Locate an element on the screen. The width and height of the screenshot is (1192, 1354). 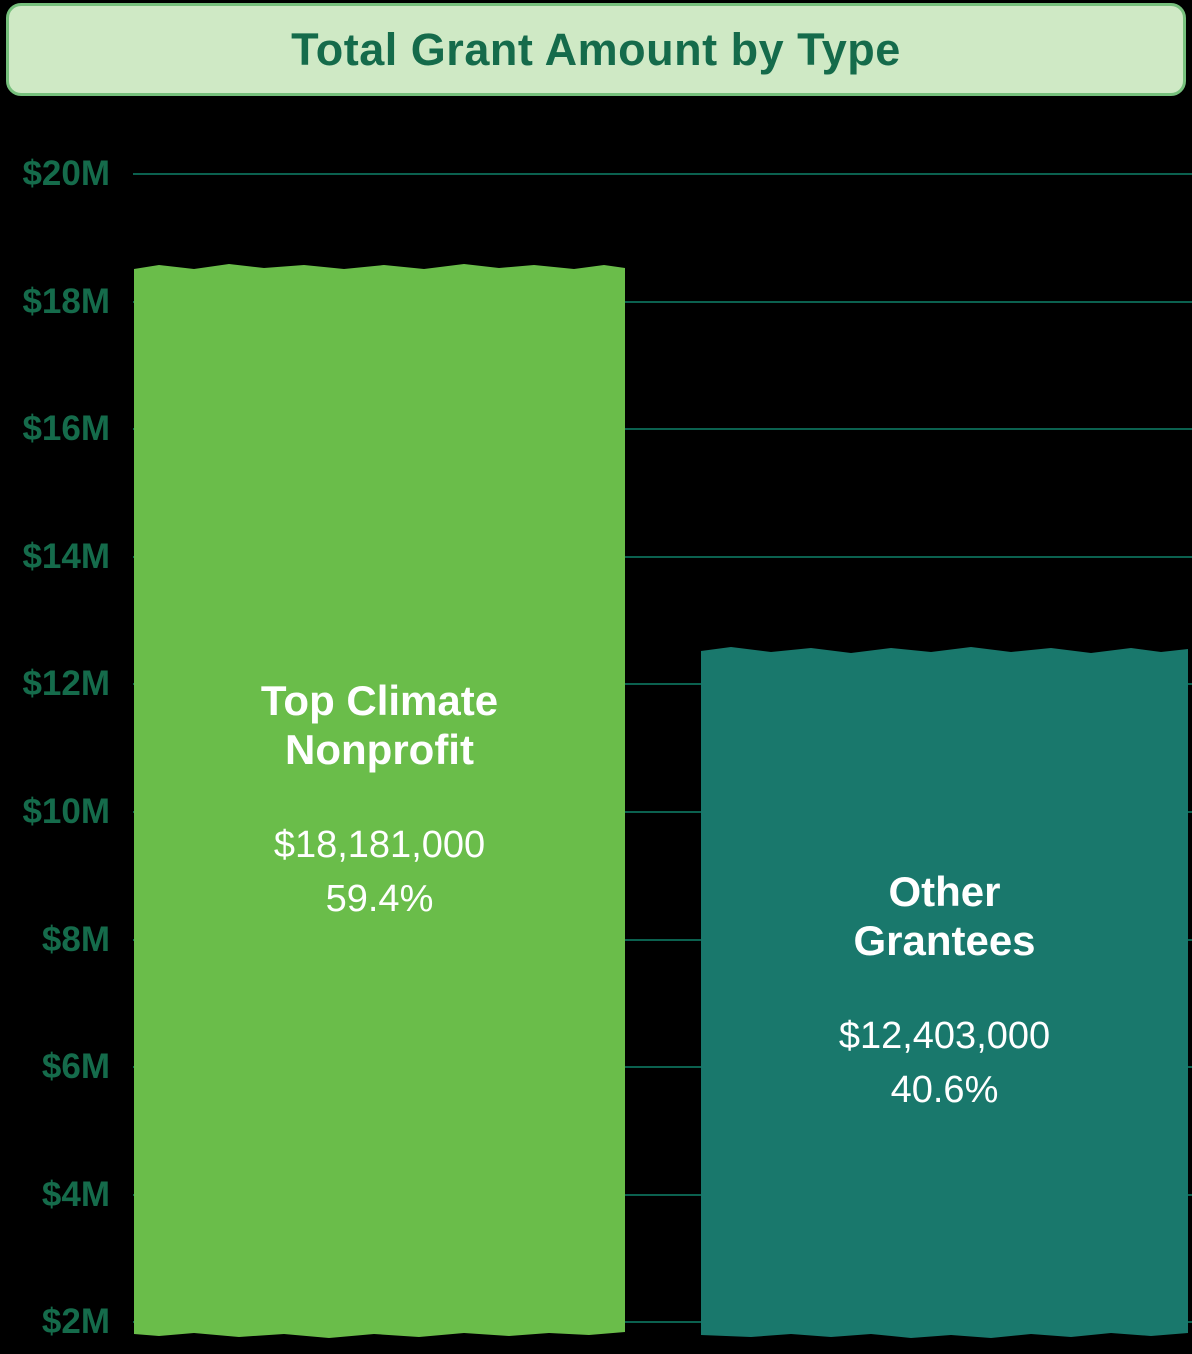
bar-label: Other Grantees is located at coordinates (944, 916).